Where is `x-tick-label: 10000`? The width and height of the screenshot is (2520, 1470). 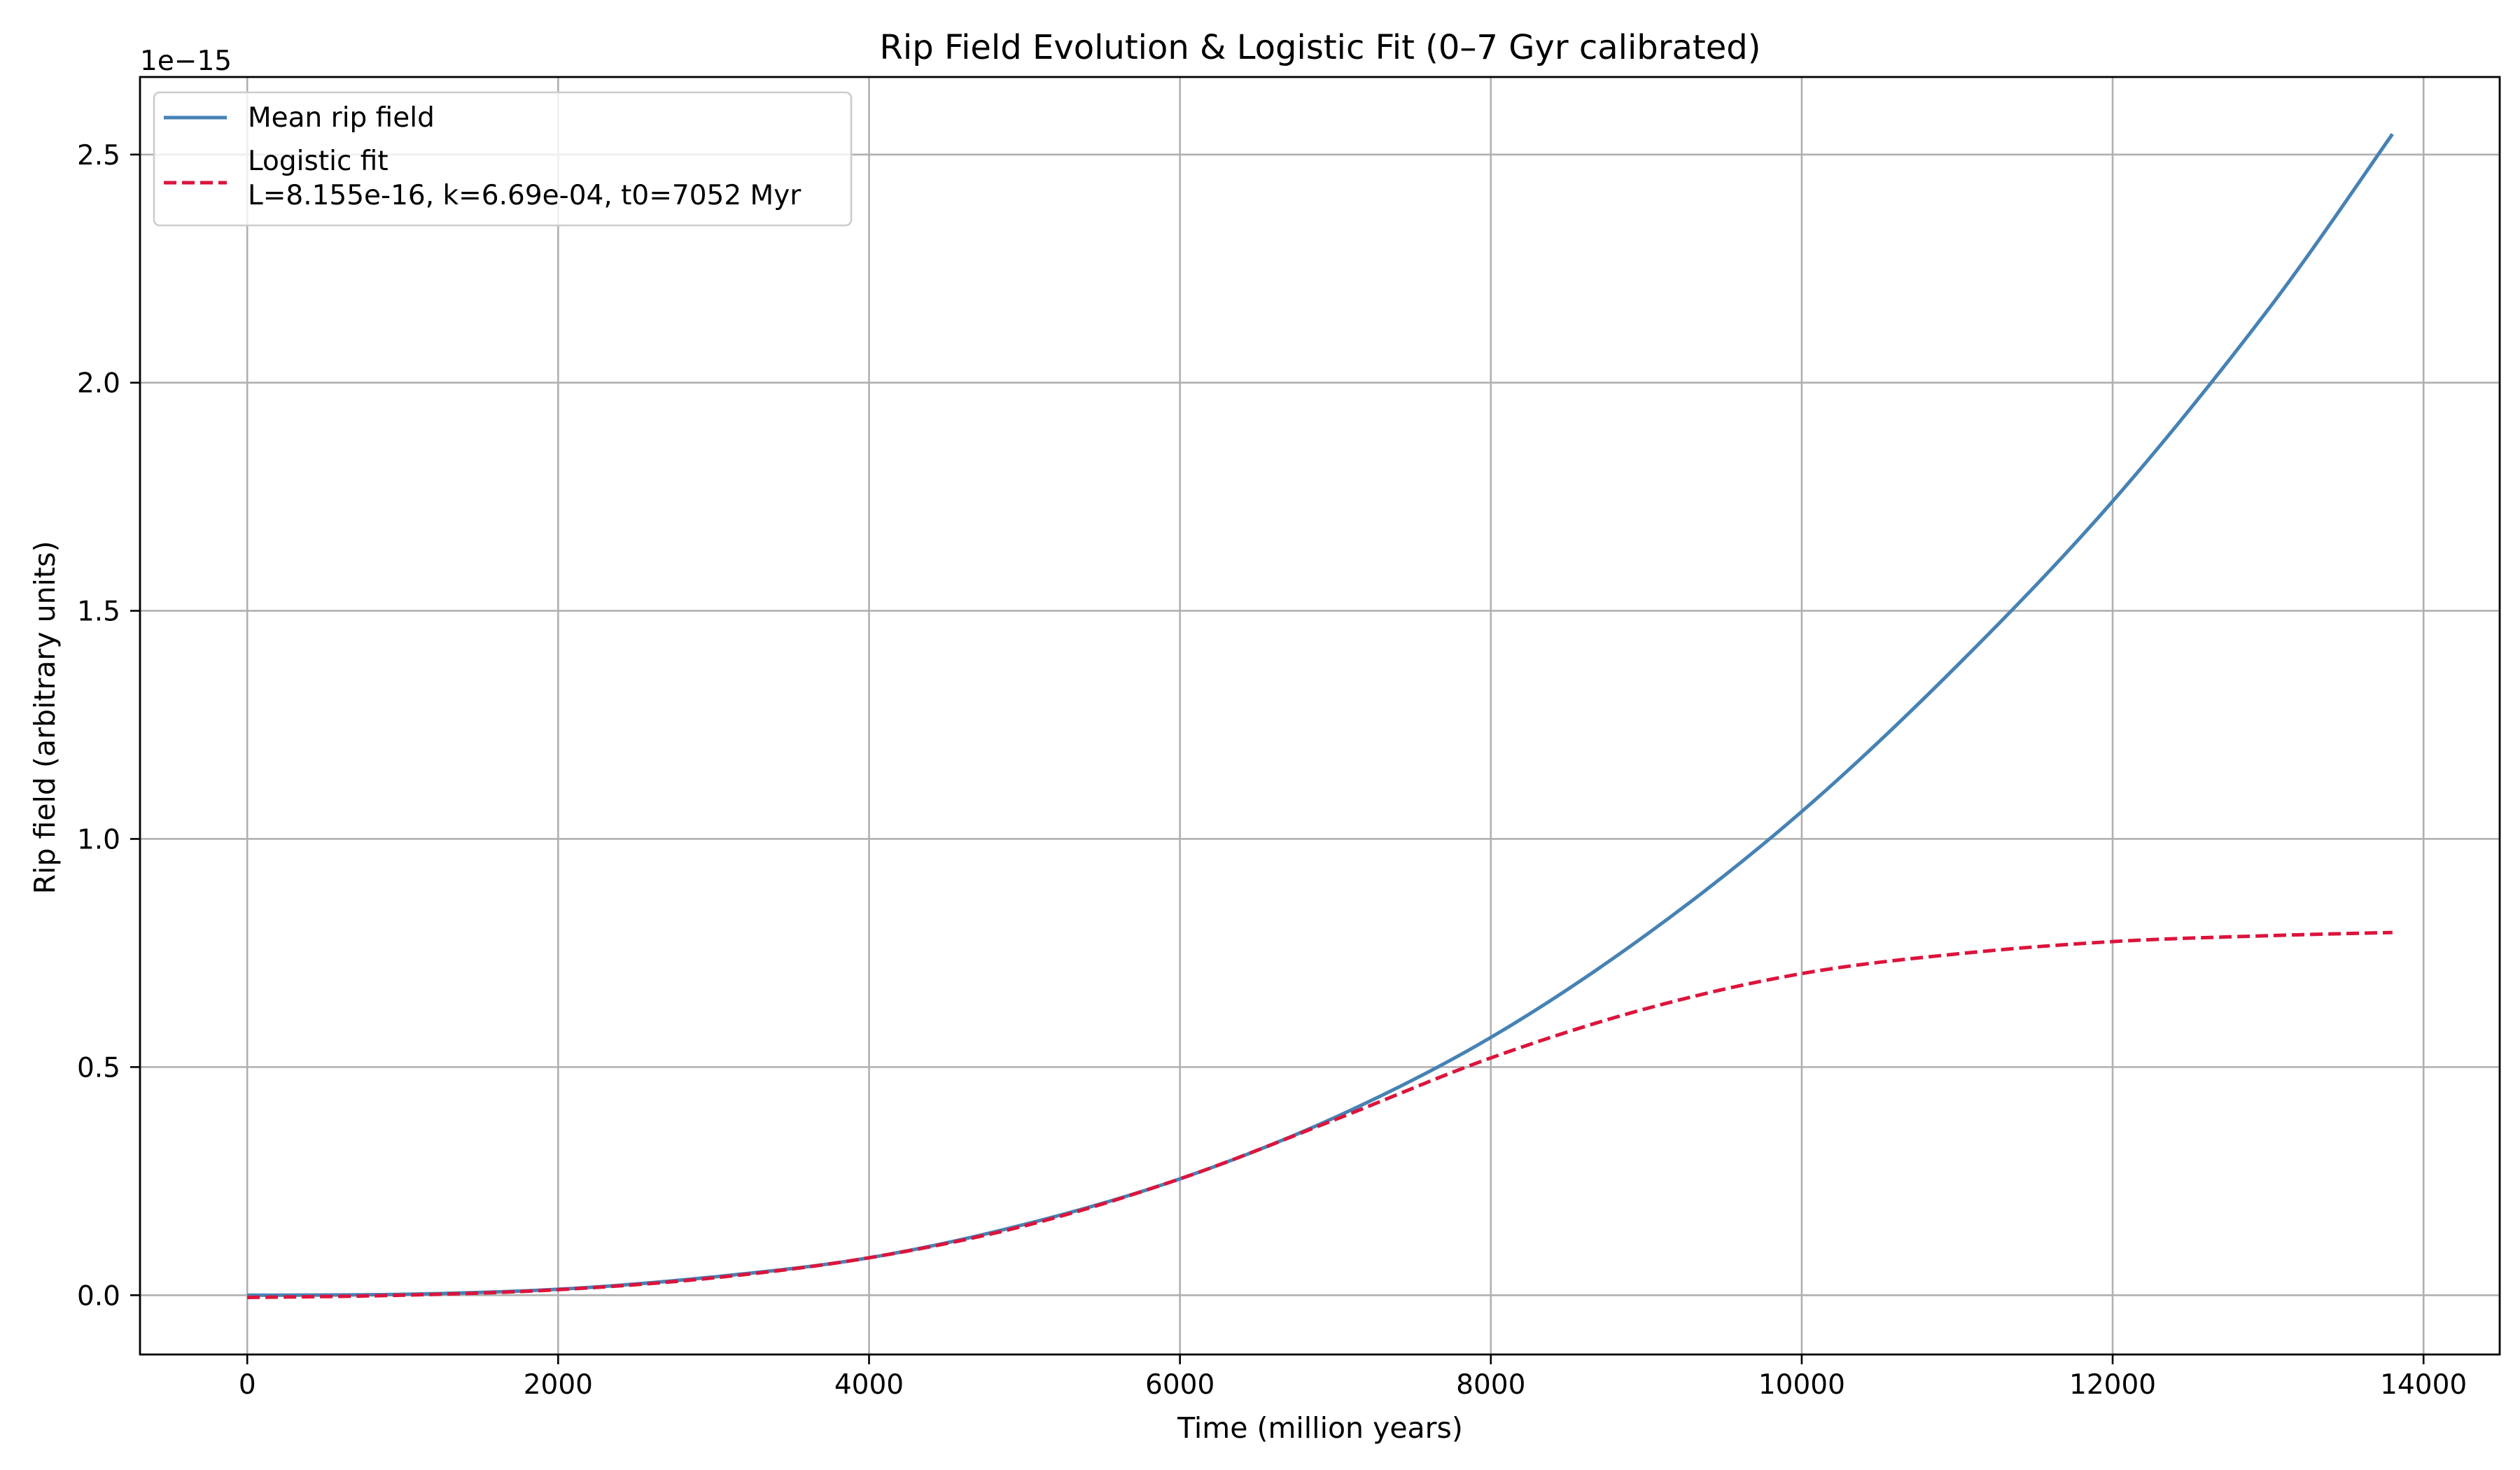 x-tick-label: 10000 is located at coordinates (1801, 1385).